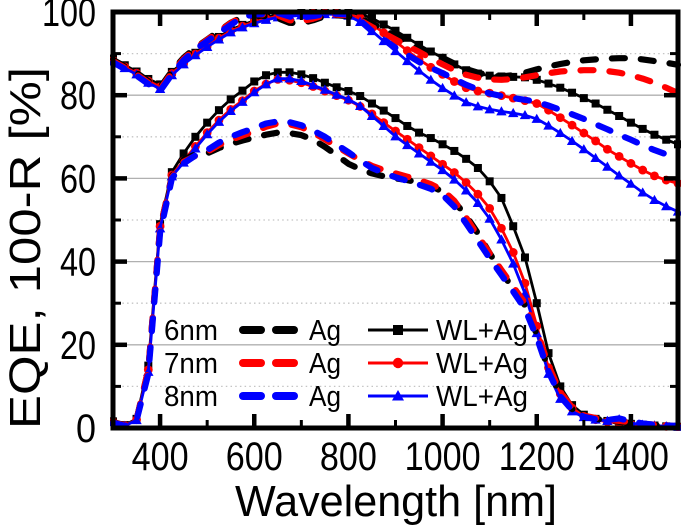  Describe the element at coordinates (25, 248) in the screenshot. I see `y-axis-title: EQE, 100-R [%]` at that location.